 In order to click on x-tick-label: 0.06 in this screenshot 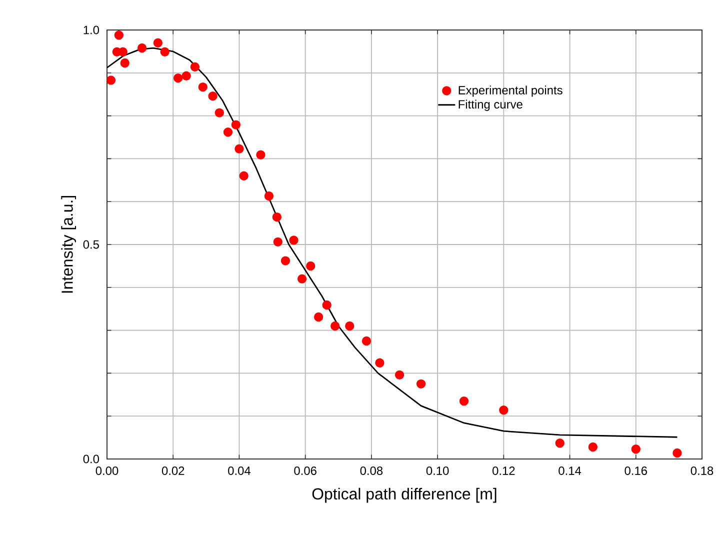, I will do `click(305, 470)`.